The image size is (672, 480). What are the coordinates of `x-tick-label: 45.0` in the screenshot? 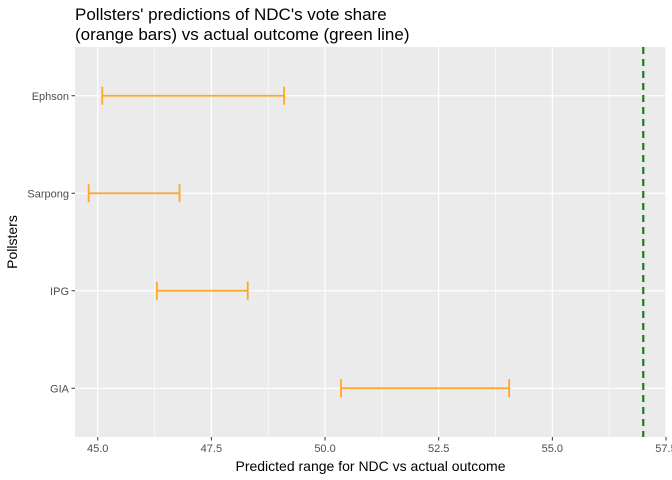 It's located at (97, 449).